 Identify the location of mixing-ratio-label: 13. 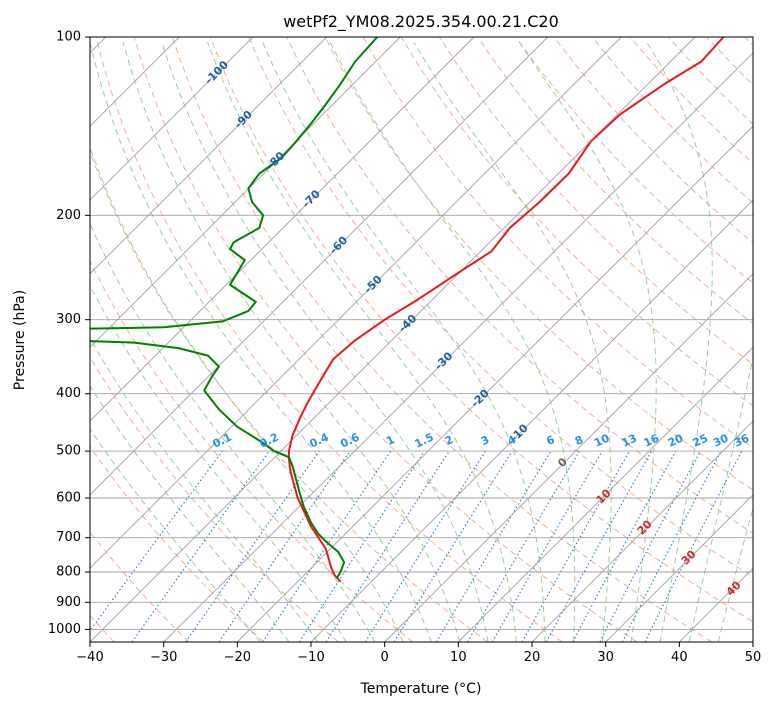
(629, 441).